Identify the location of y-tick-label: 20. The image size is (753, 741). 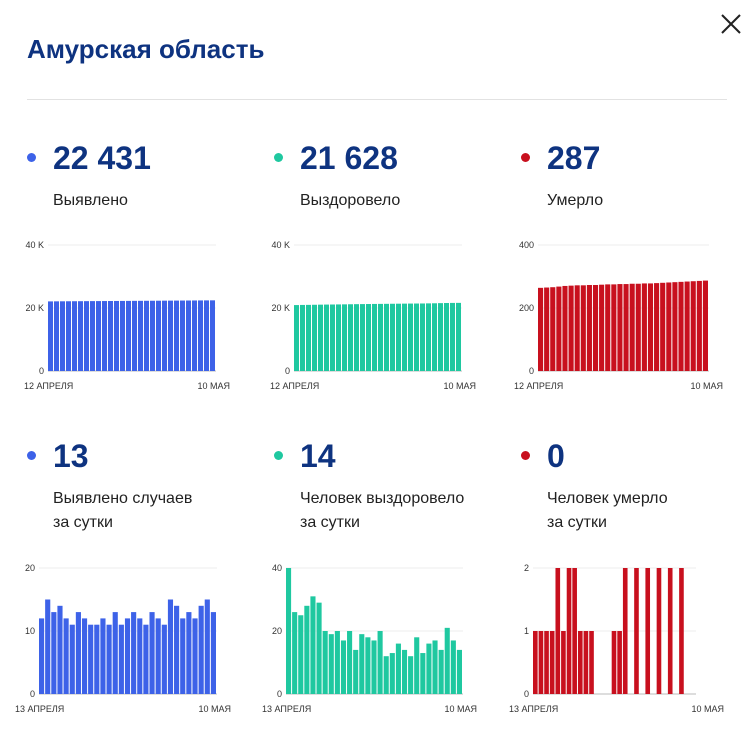
(277, 631).